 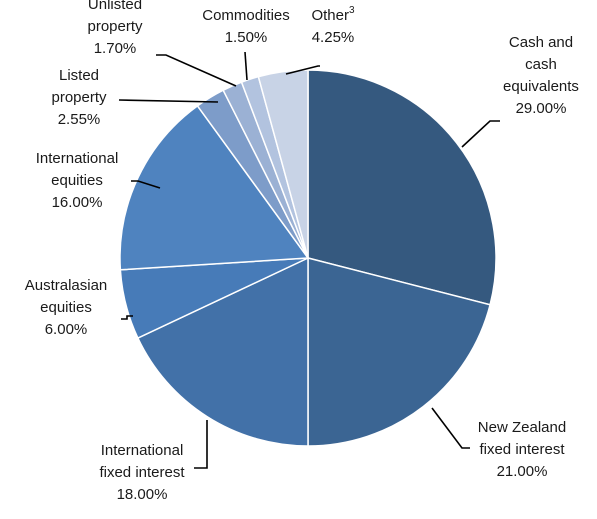 What do you see at coordinates (283, 164) in the screenshot?
I see `pie-slice-other` at bounding box center [283, 164].